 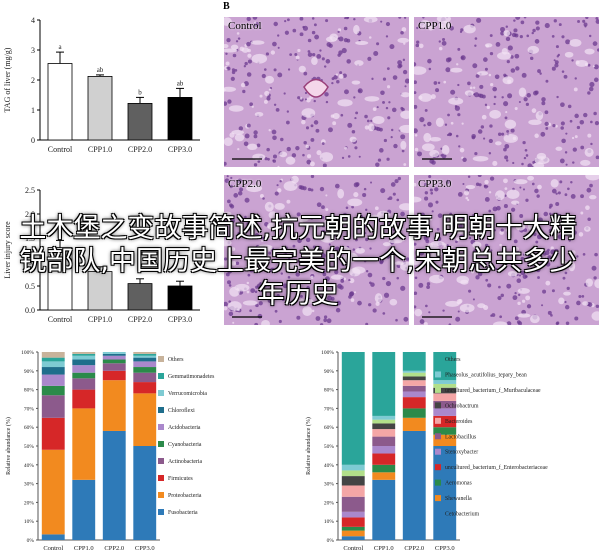 I want to click on legend-swatch, so click(x=438, y=482).